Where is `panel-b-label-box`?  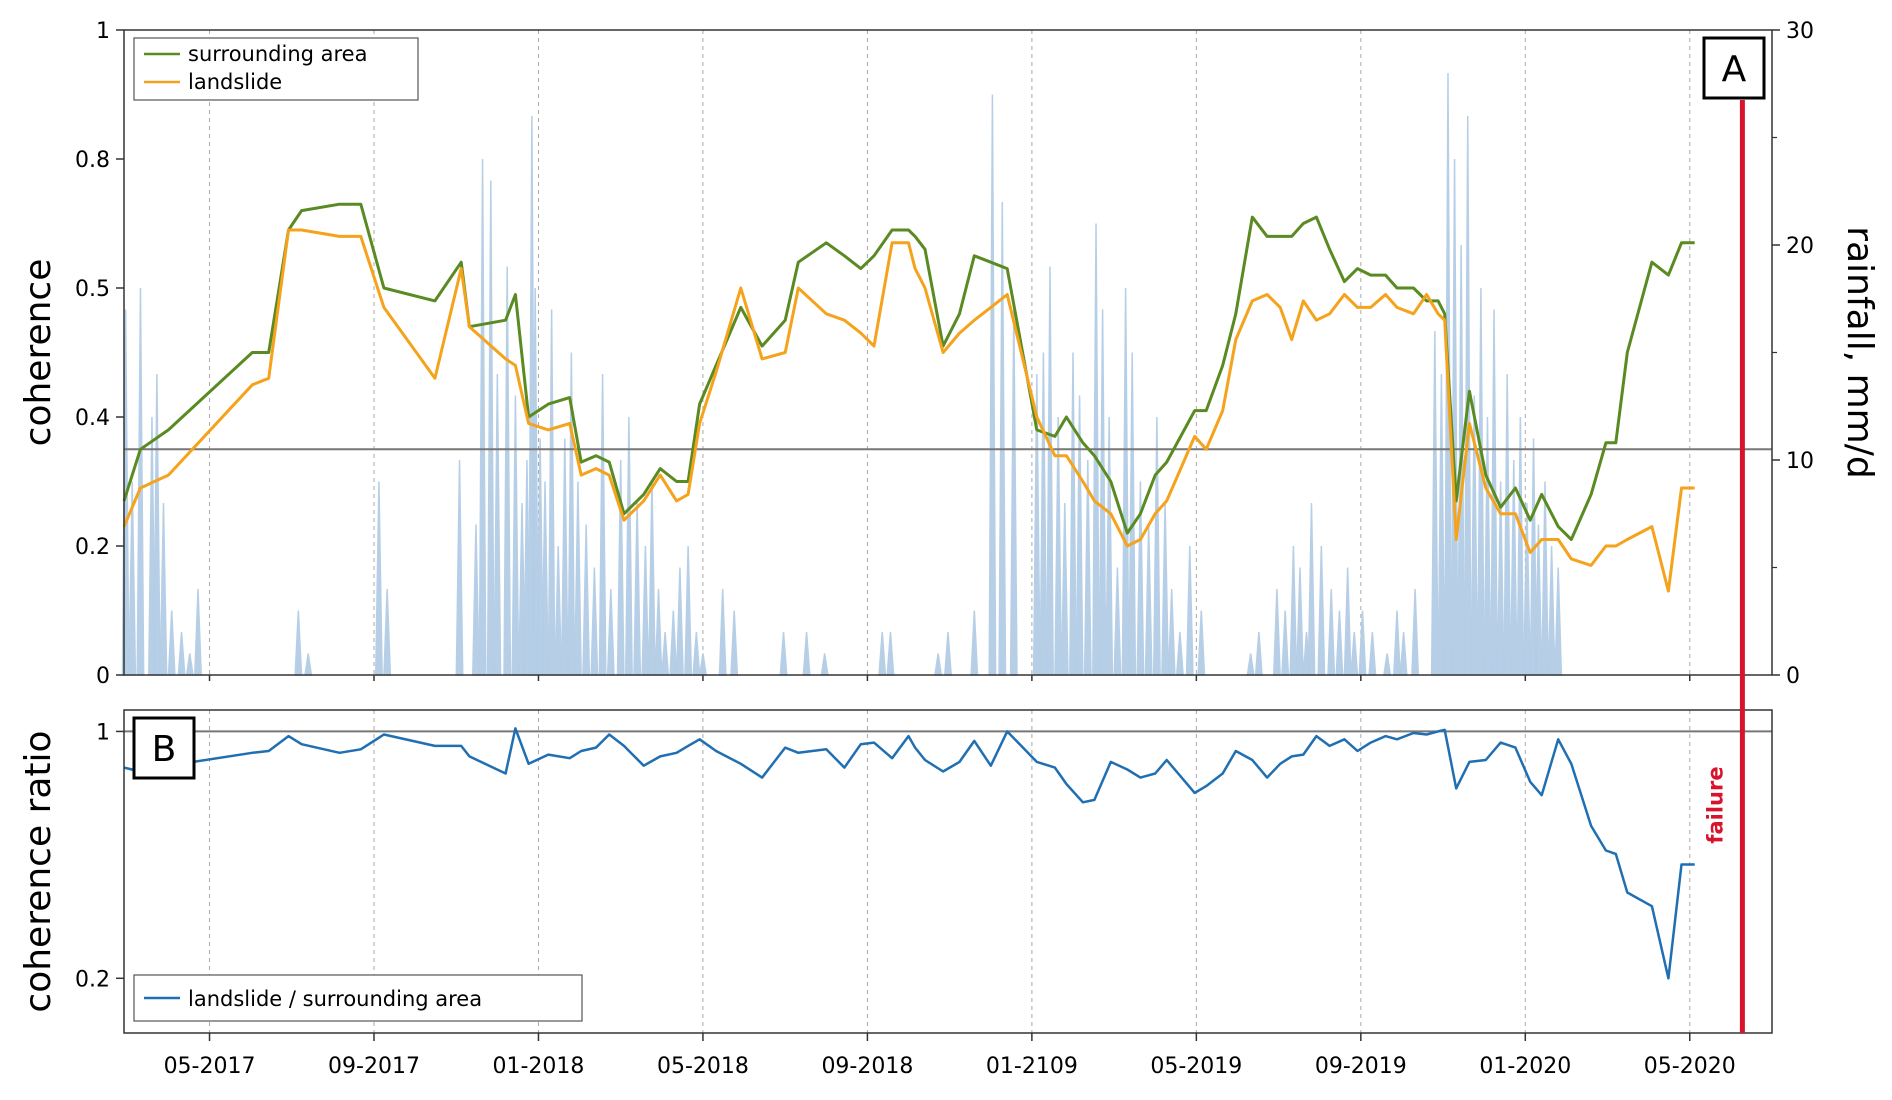
panel-b-label-box is located at coordinates (164, 748).